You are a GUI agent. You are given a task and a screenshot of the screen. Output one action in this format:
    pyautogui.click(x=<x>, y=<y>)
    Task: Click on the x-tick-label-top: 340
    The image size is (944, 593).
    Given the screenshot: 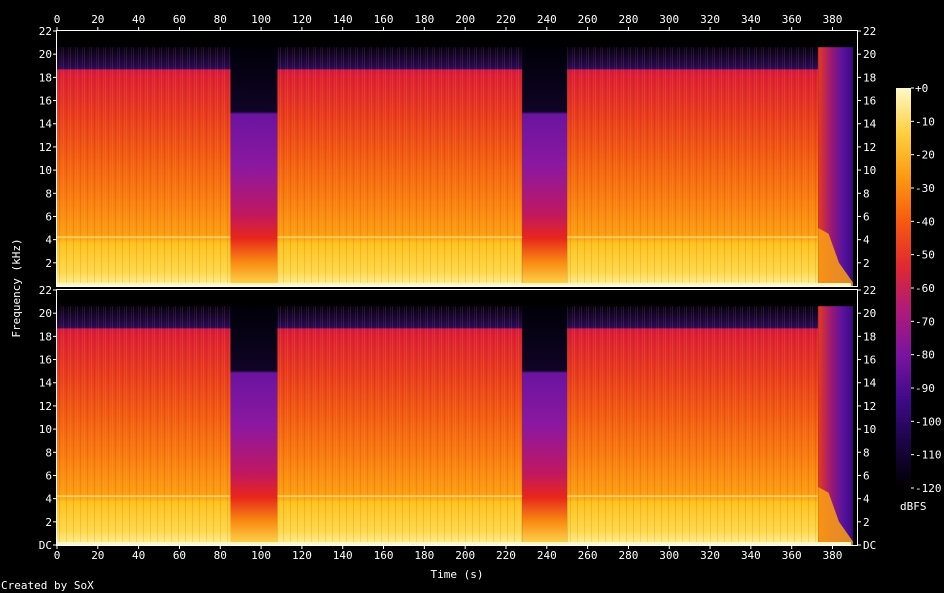 What is the action you would take?
    pyautogui.click(x=751, y=19)
    